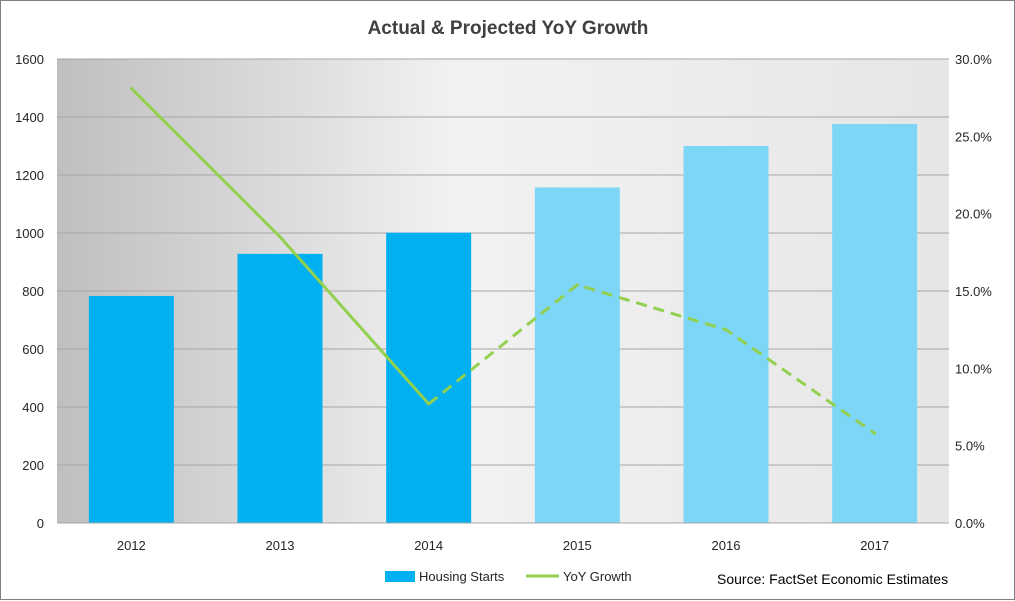  I want to click on bar-2017, so click(875, 323).